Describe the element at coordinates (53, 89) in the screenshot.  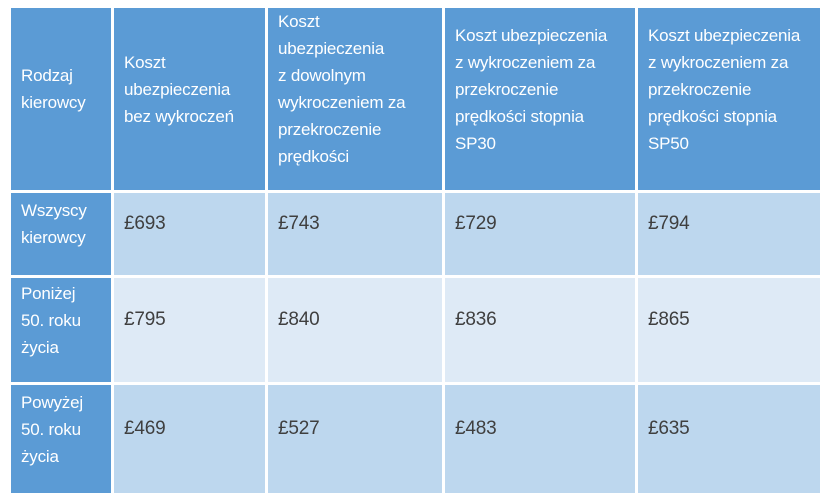
I see `column-header-label: Rodzaj kierowcy` at that location.